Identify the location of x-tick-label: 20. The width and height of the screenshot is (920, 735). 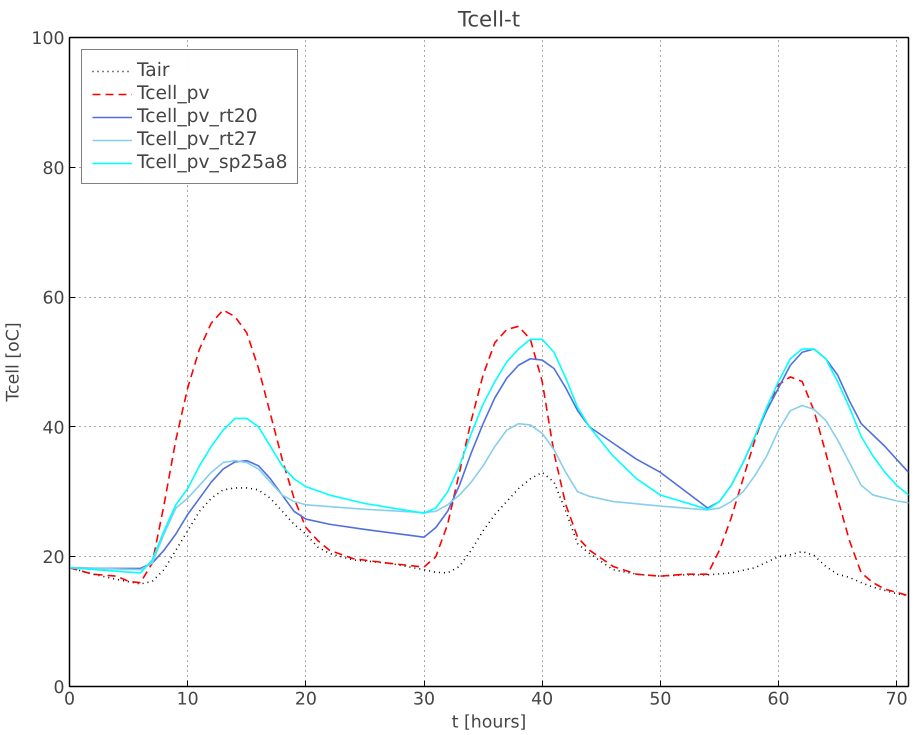
(305, 700).